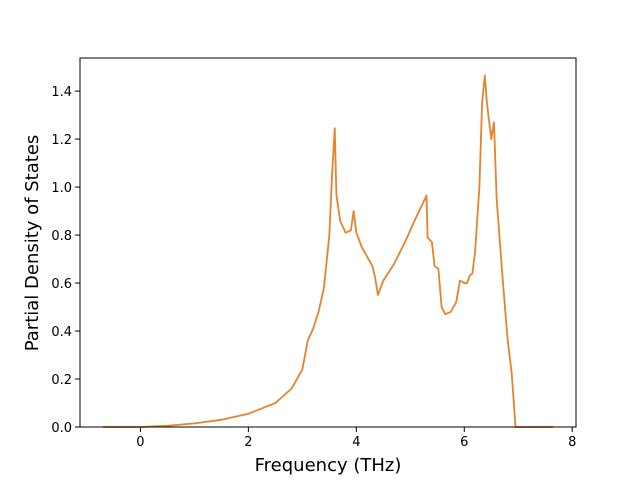  What do you see at coordinates (572, 442) in the screenshot?
I see `x-tick-label: 8` at bounding box center [572, 442].